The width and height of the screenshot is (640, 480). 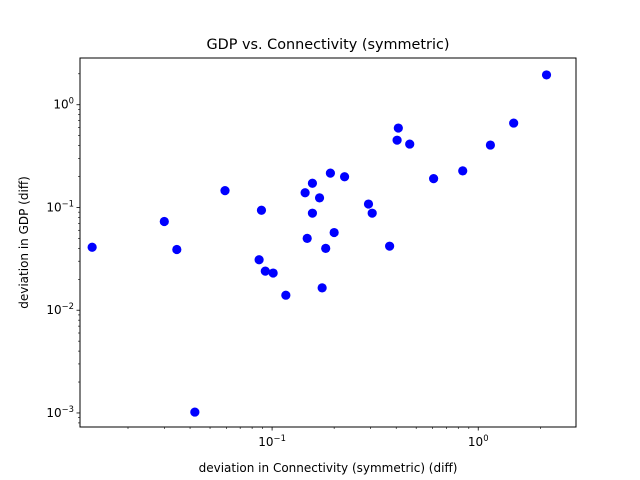 What do you see at coordinates (60, 309) in the screenshot?
I see `y-tick-label: 10⁻²` at bounding box center [60, 309].